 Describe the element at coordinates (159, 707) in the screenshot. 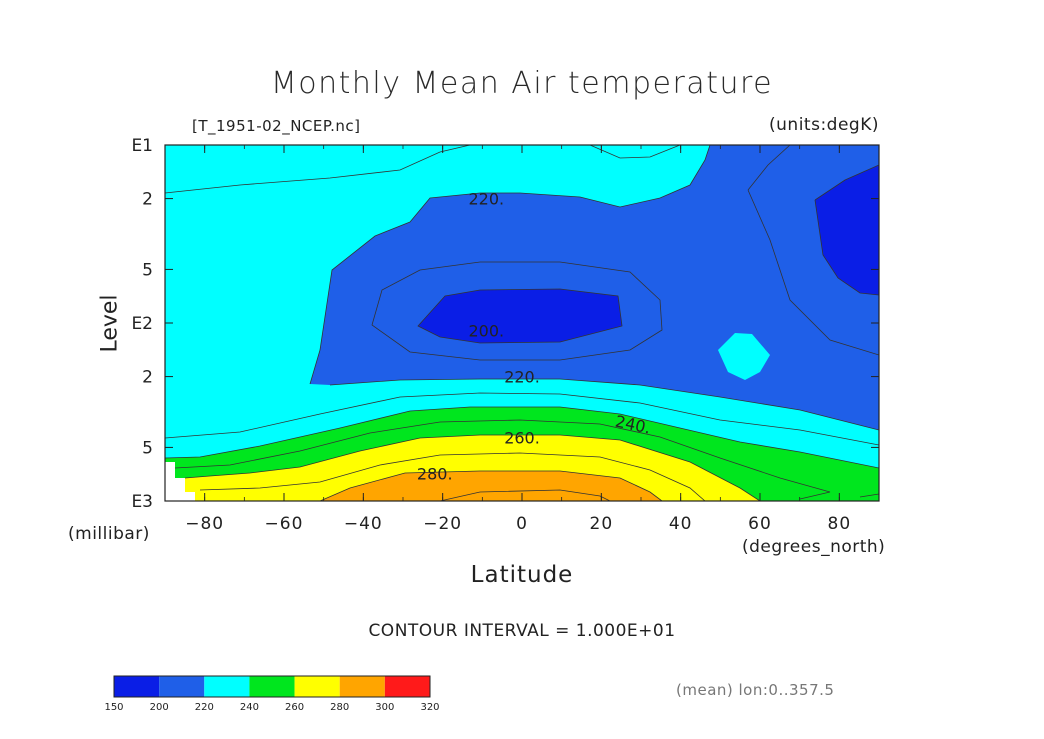

I see `colorbar-label: 200` at that location.